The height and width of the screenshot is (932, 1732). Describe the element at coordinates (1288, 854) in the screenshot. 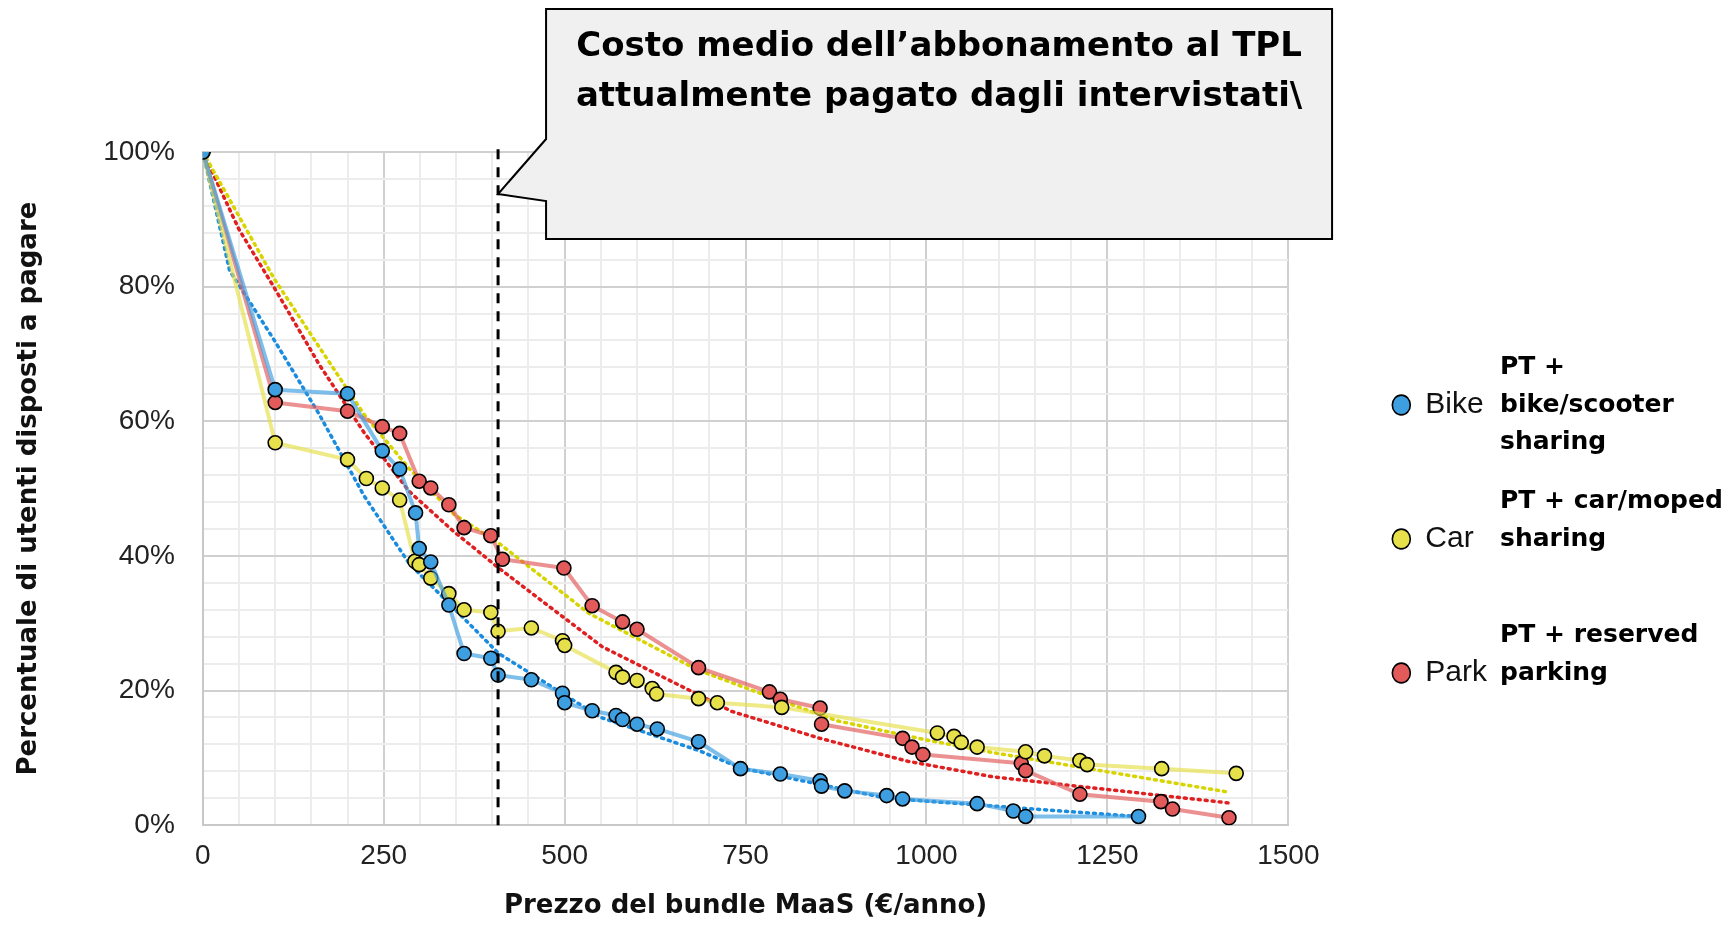

I see `x-tick-label: 1500` at that location.